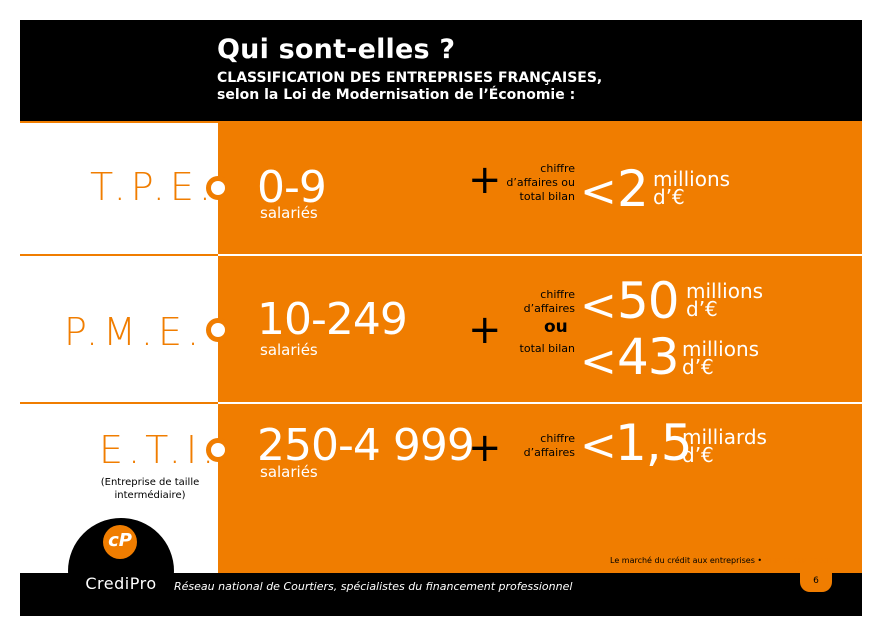  Describe the element at coordinates (692, 179) in the screenshot. I see `tpe-unit-1: millions` at that location.